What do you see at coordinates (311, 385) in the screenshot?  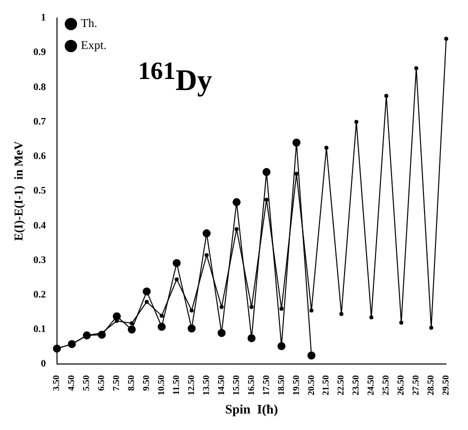 I see `x-tick-label: 20.50` at bounding box center [311, 385].